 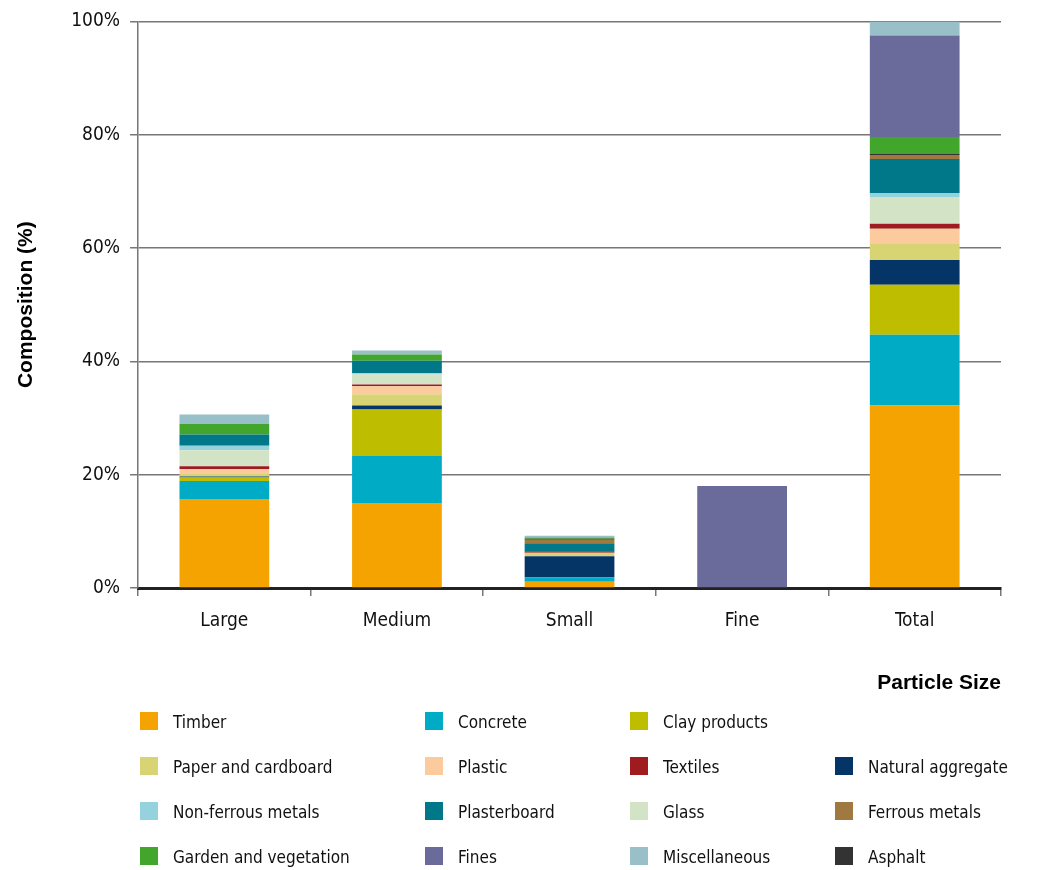 What do you see at coordinates (715, 722) in the screenshot?
I see `legend-label: Clay products` at bounding box center [715, 722].